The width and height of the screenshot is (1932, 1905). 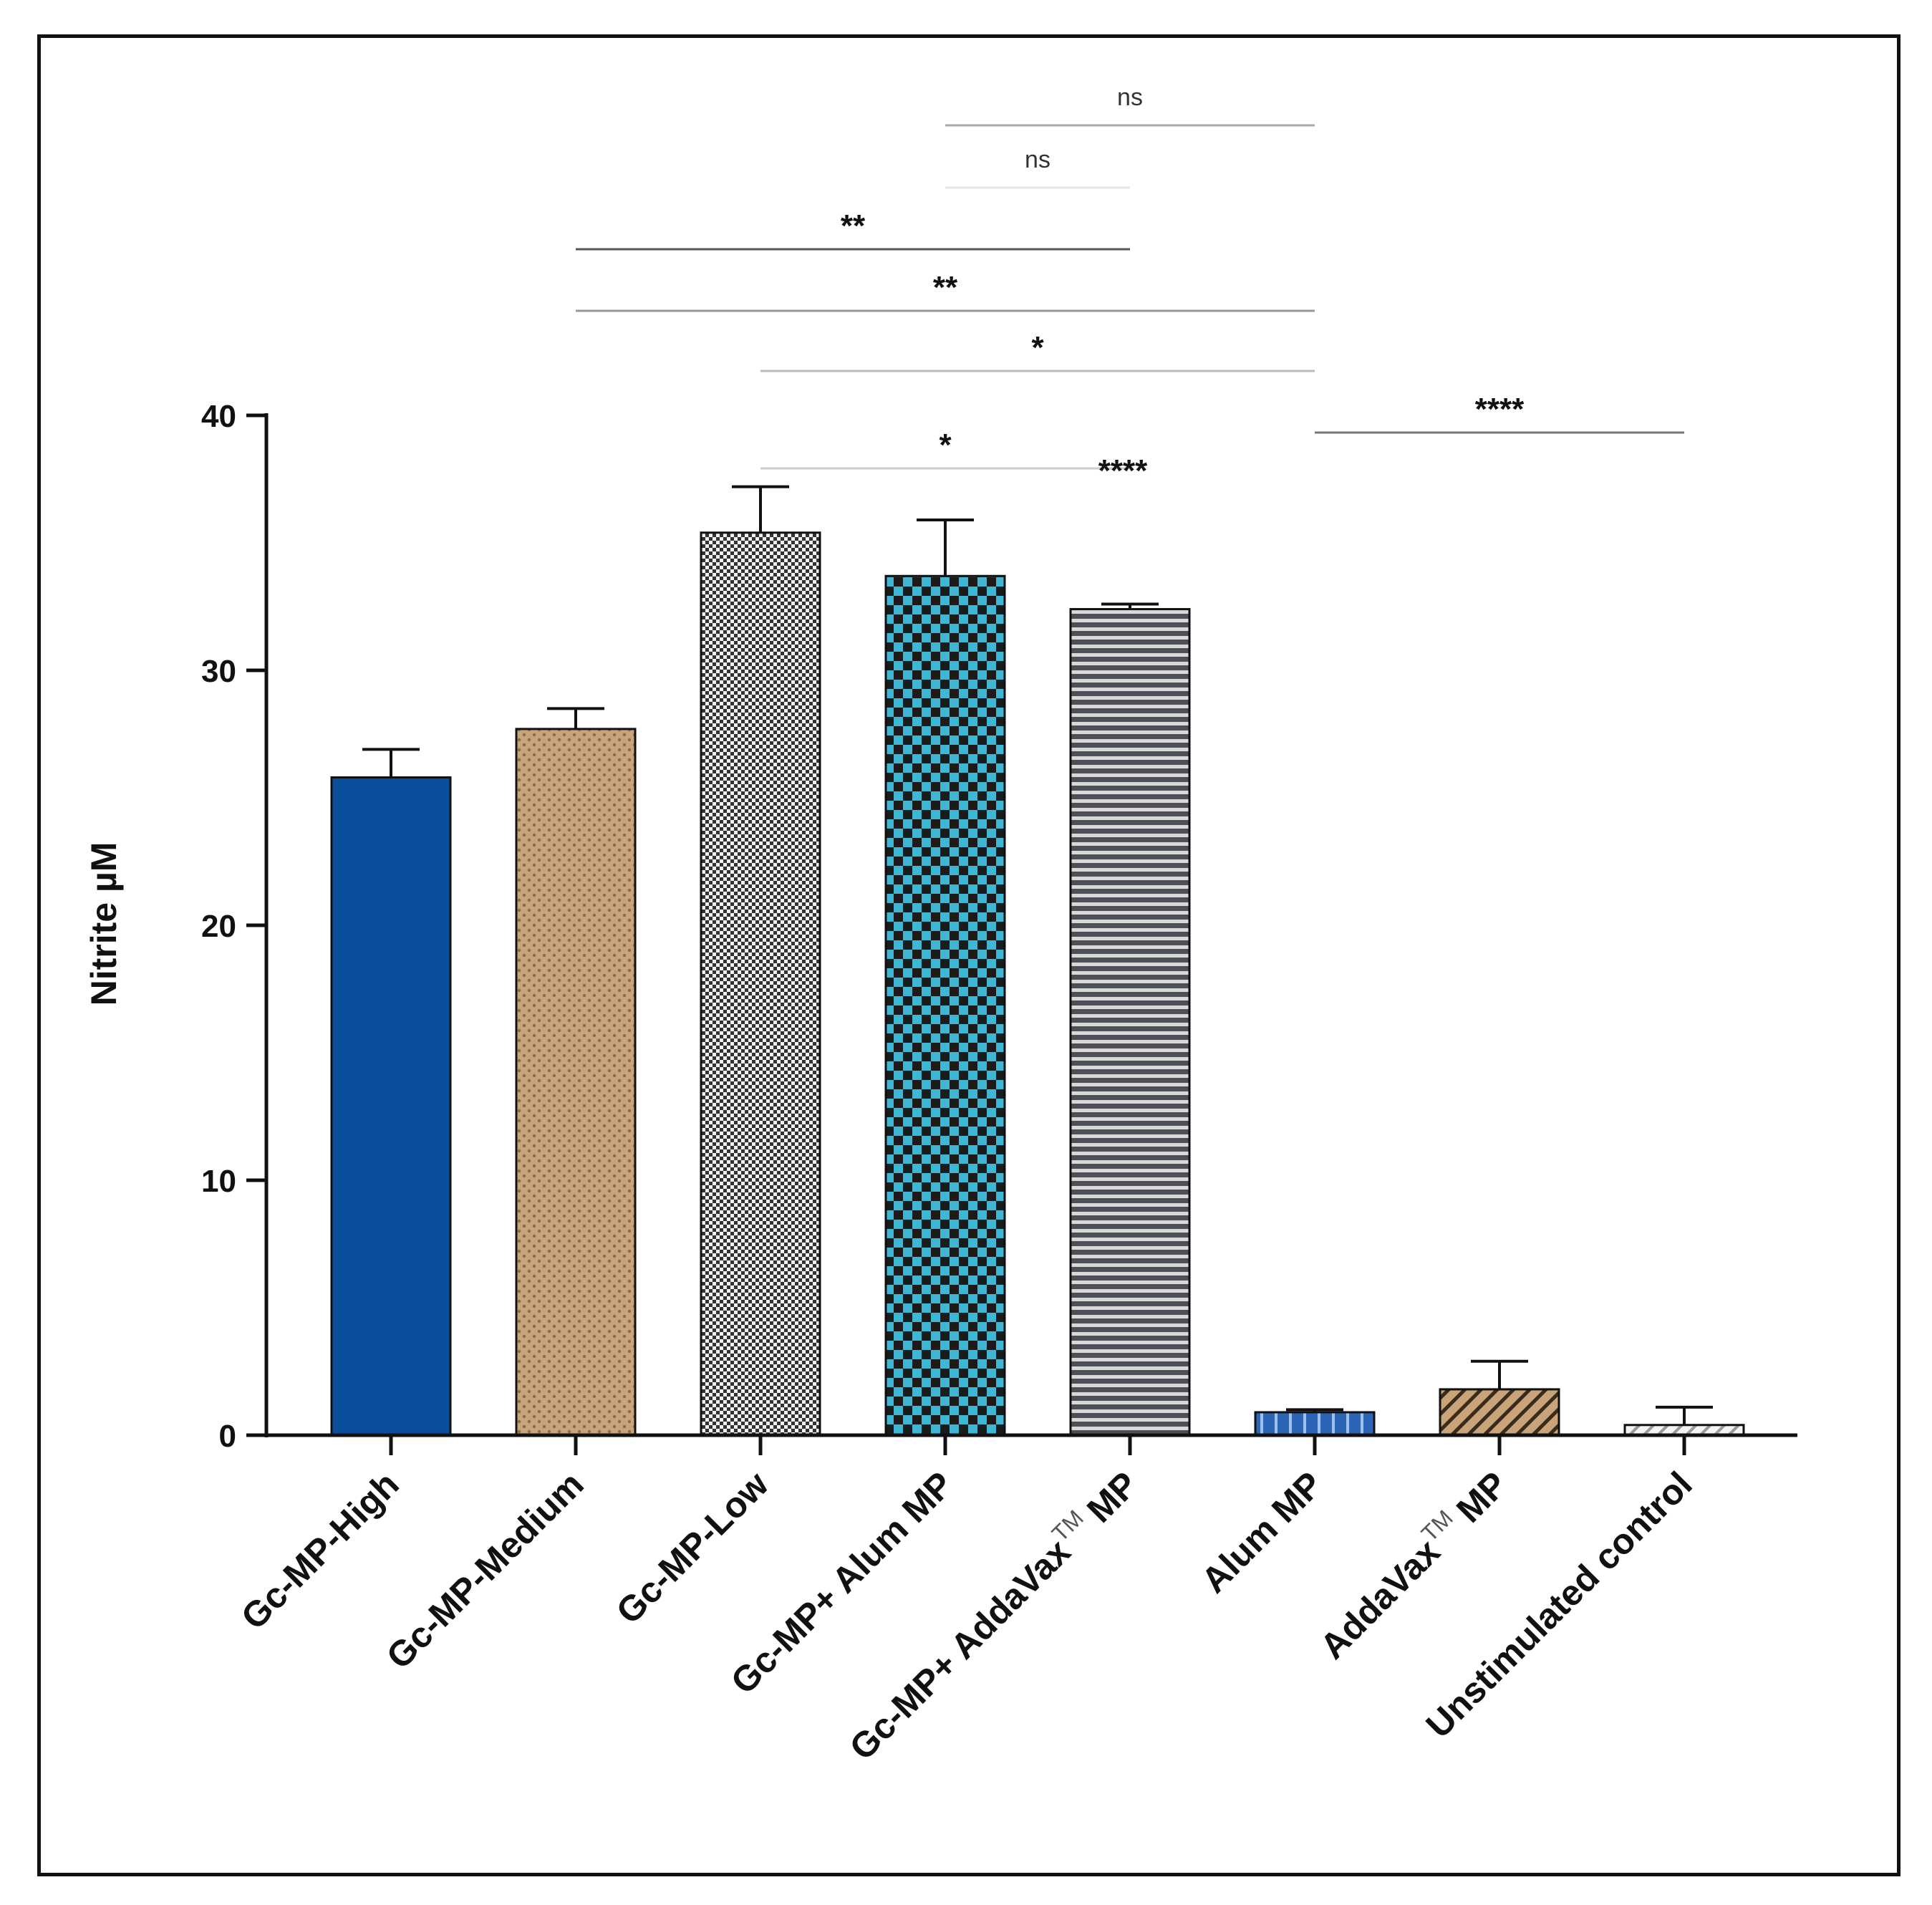 I want to click on y-tick-label: 0, so click(x=227, y=1436).